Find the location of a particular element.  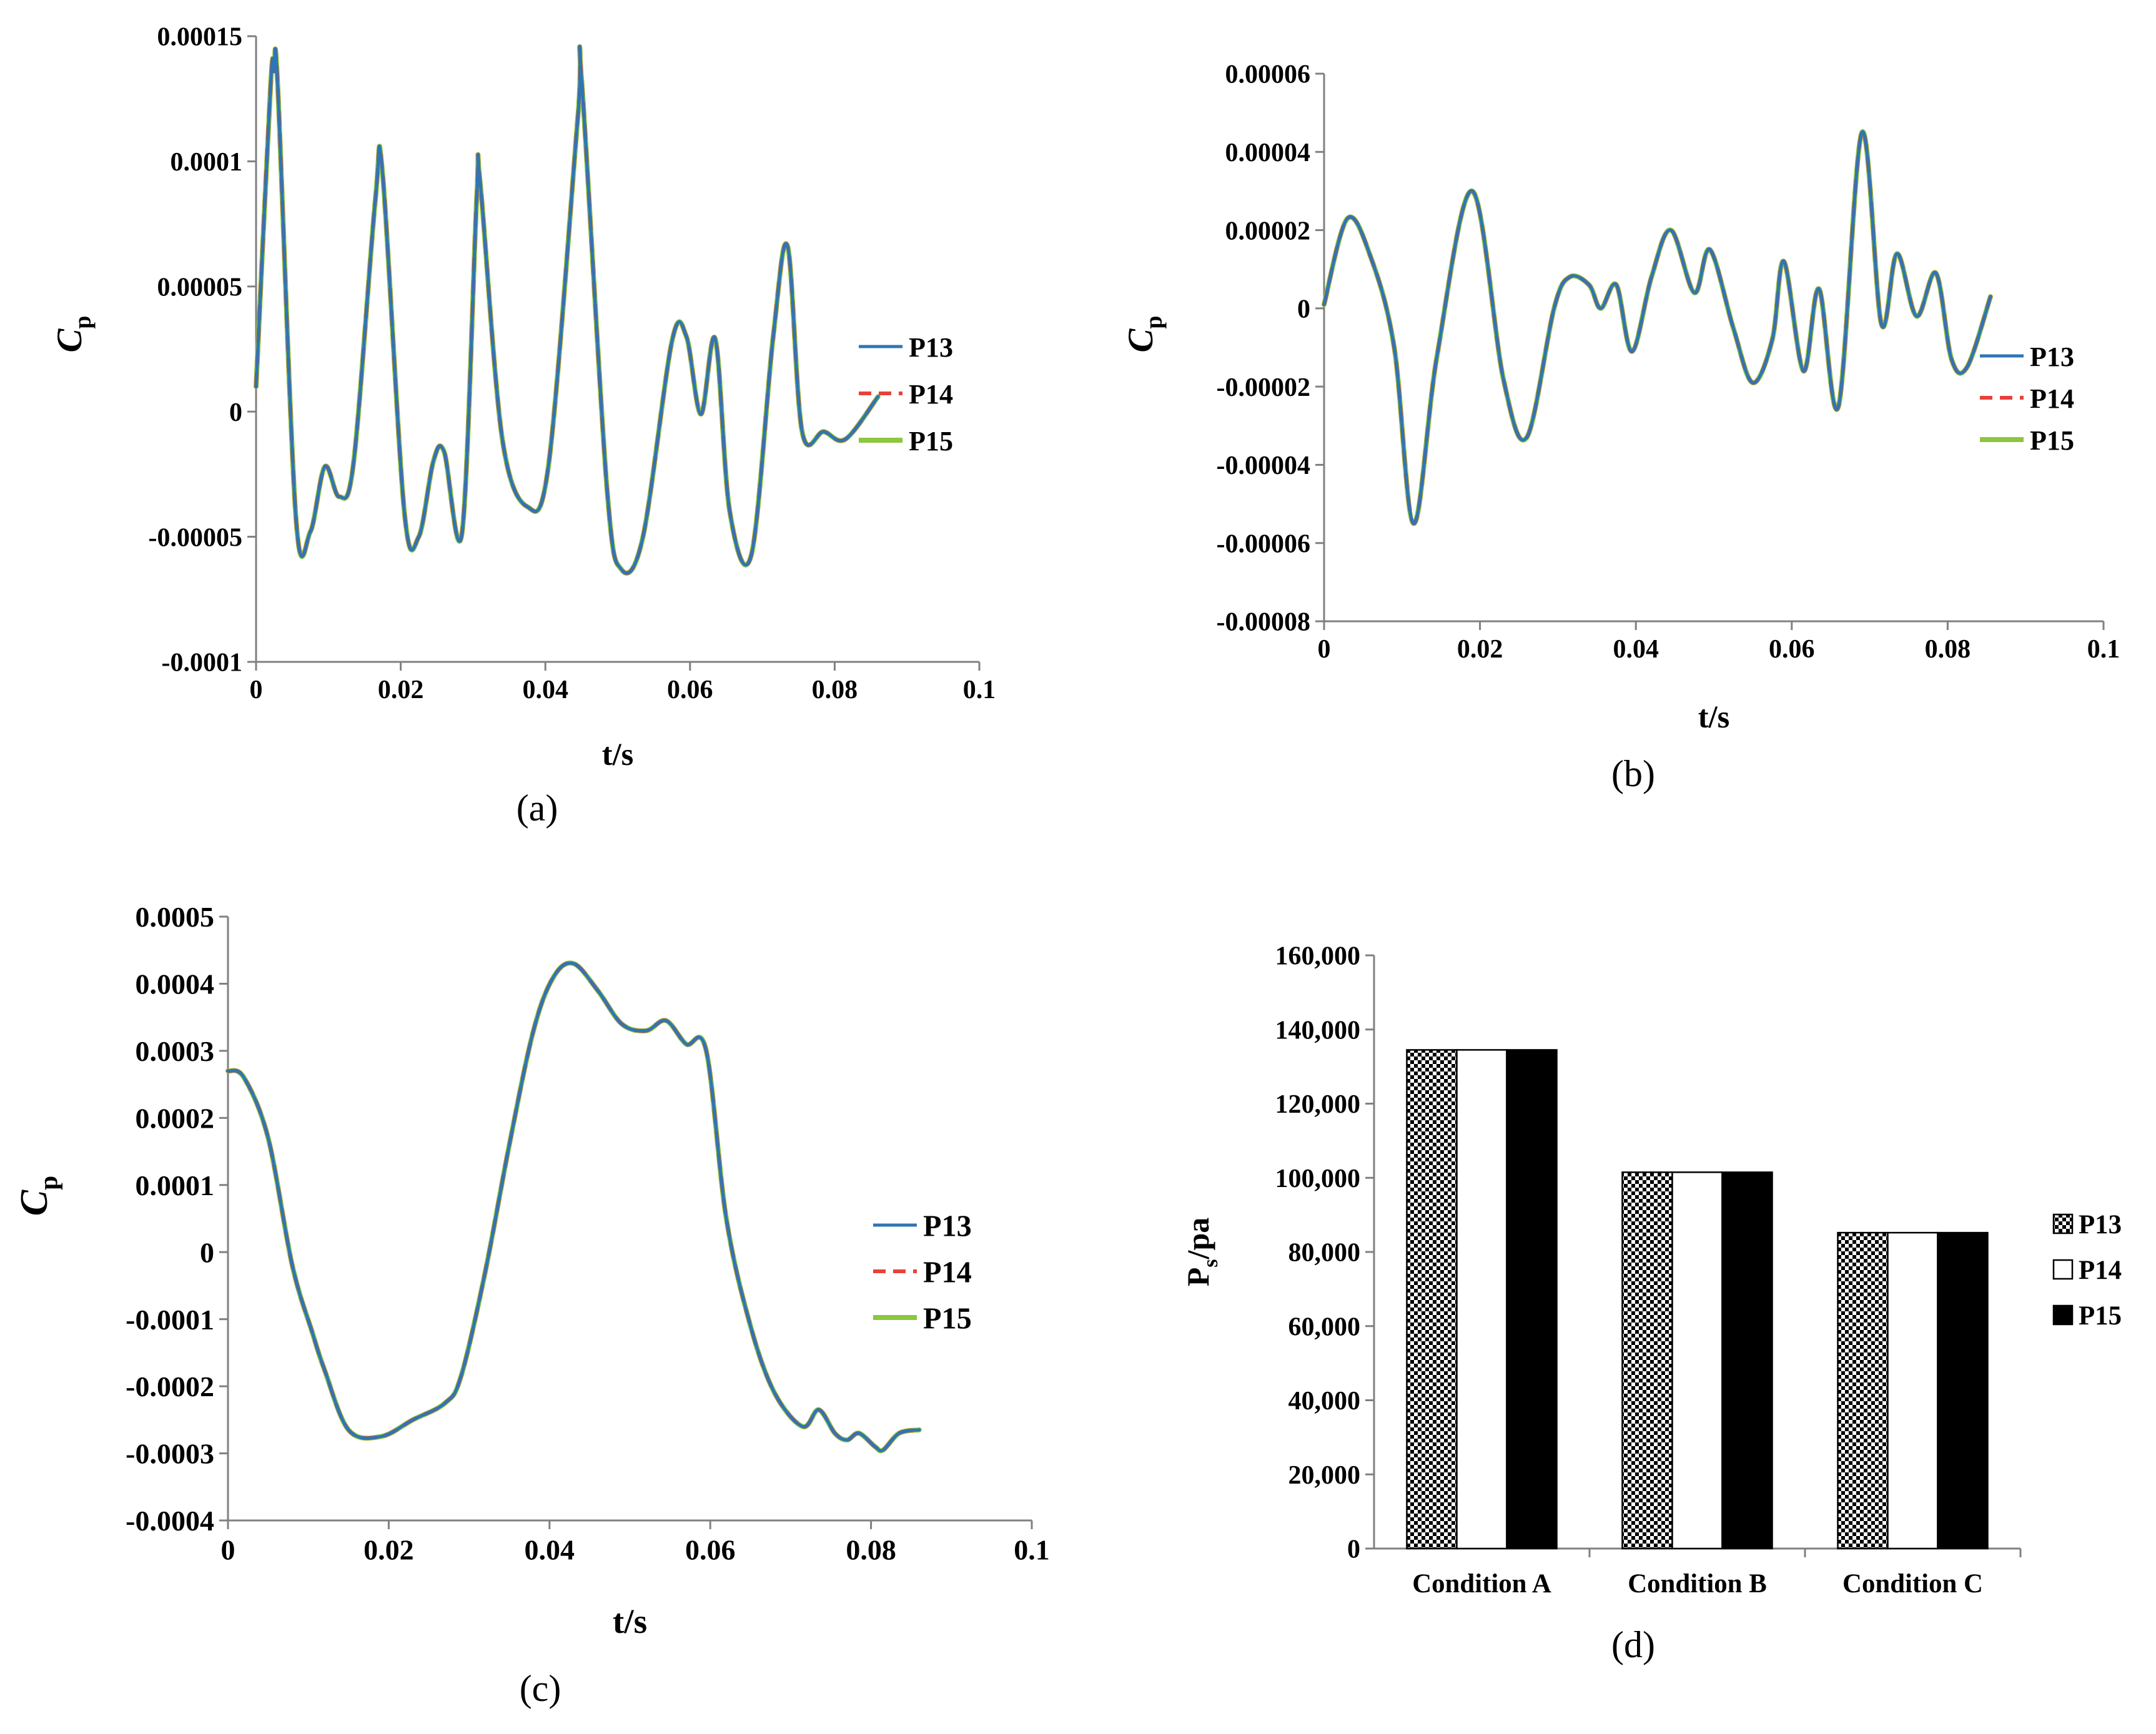

y-axis-label: Ps/pa is located at coordinates (1201, 1252).